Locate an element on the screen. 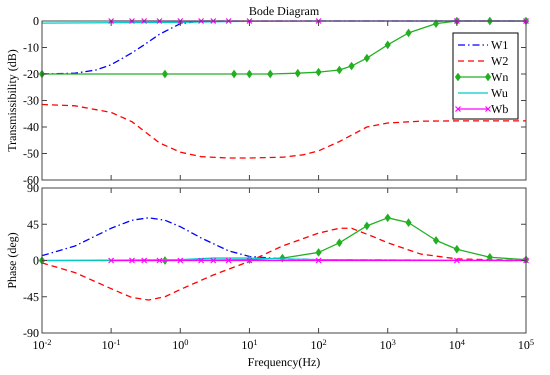 The width and height of the screenshot is (550, 375). y-tick-label: -50 is located at coordinates (31, 153).